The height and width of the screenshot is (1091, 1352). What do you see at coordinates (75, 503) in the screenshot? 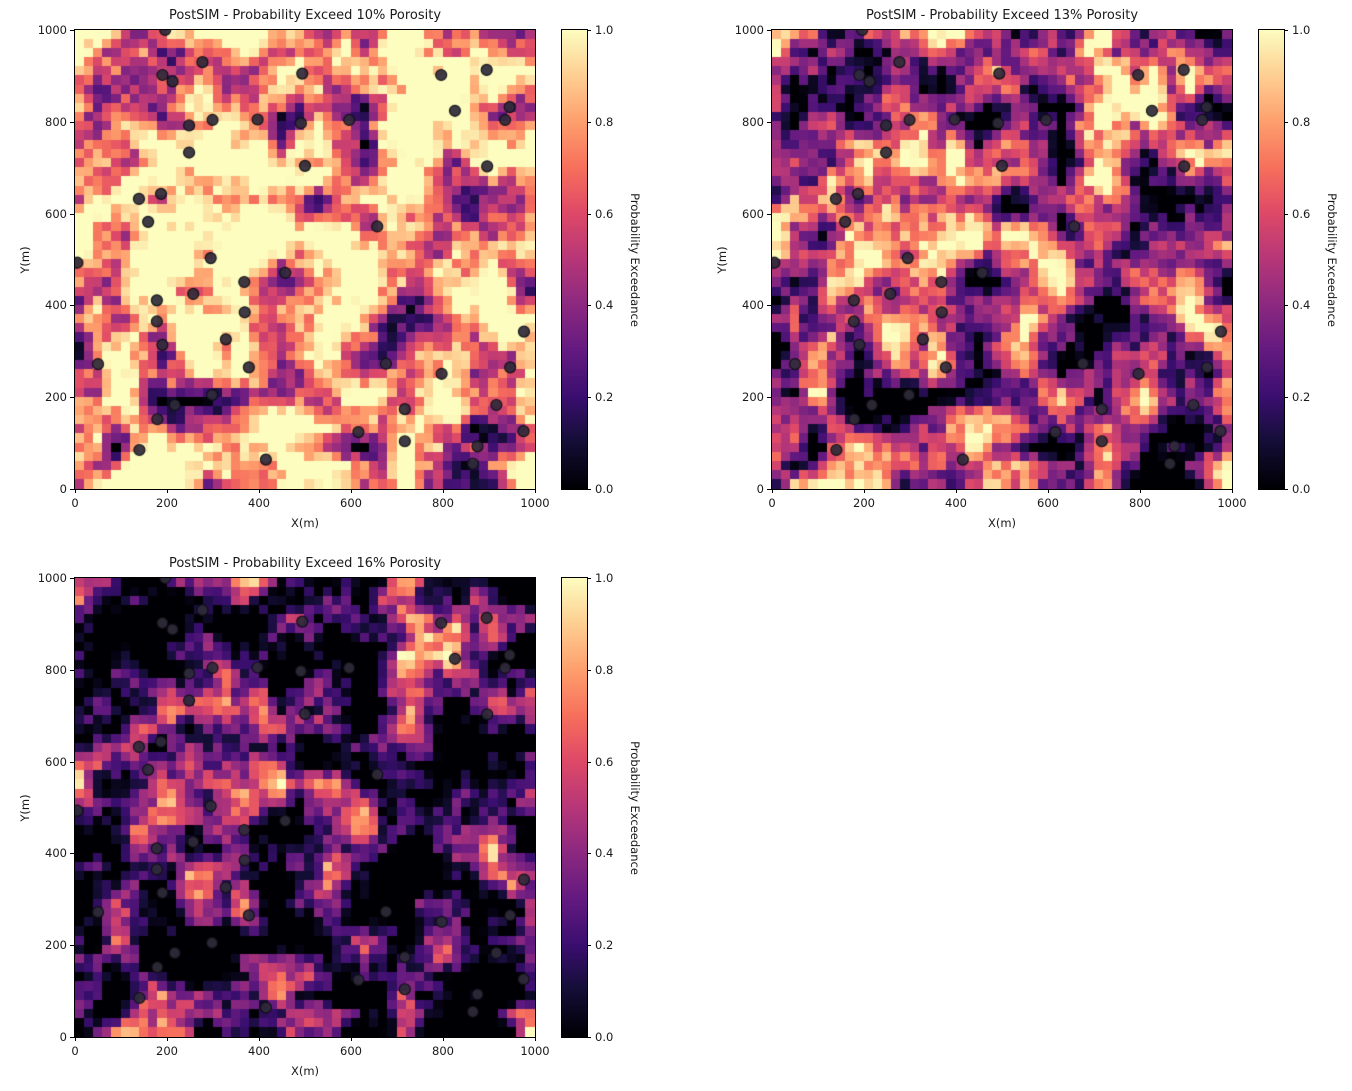
I see `x-tick-label: 0` at bounding box center [75, 503].